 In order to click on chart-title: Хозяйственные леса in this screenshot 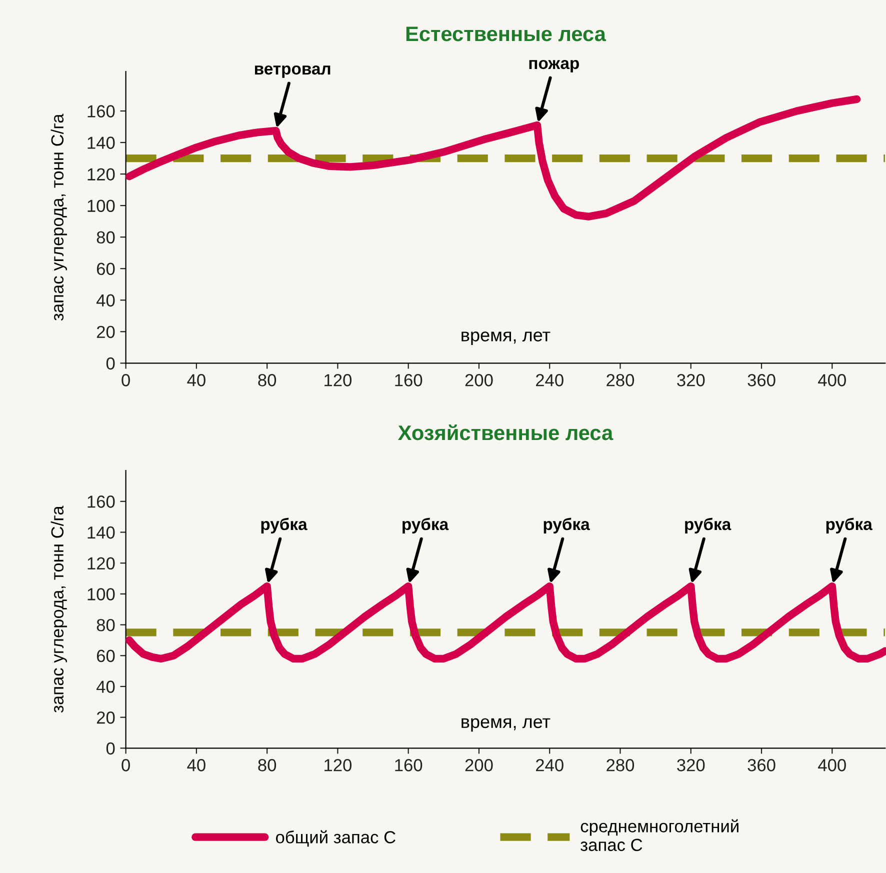, I will do `click(506, 432)`.